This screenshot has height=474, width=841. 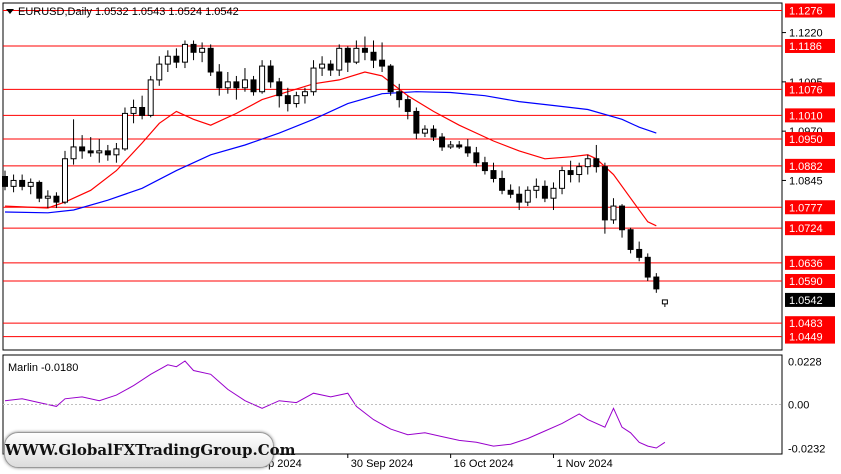 I want to click on level-label: 1.1186, so click(x=805, y=47).